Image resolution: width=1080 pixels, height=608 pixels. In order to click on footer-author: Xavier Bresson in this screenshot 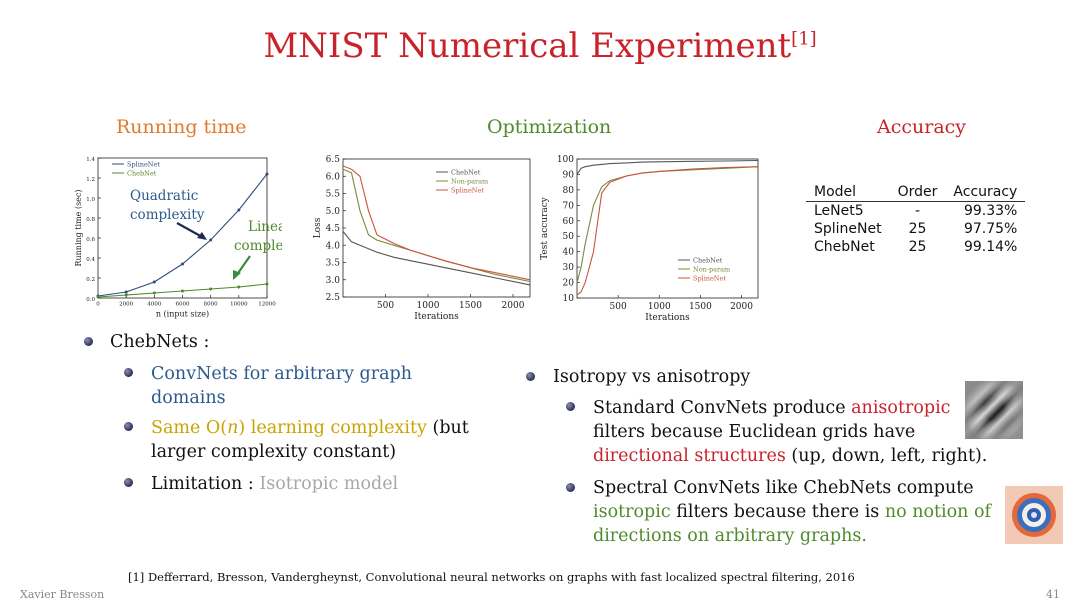, I will do `click(62, 594)`.